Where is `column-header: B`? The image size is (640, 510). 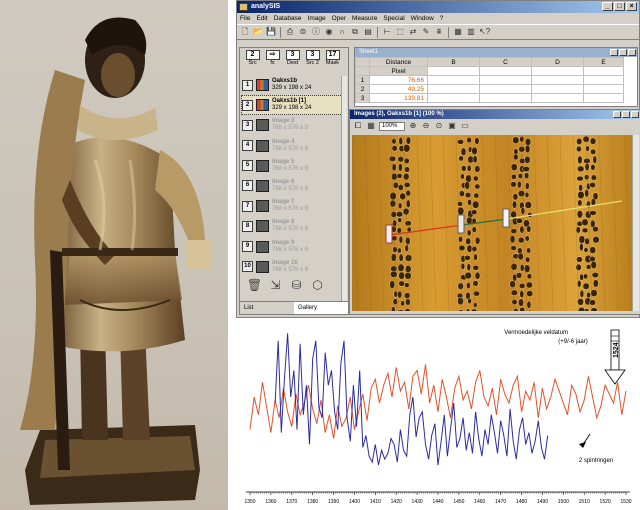
column-header: B is located at coordinates (453, 62).